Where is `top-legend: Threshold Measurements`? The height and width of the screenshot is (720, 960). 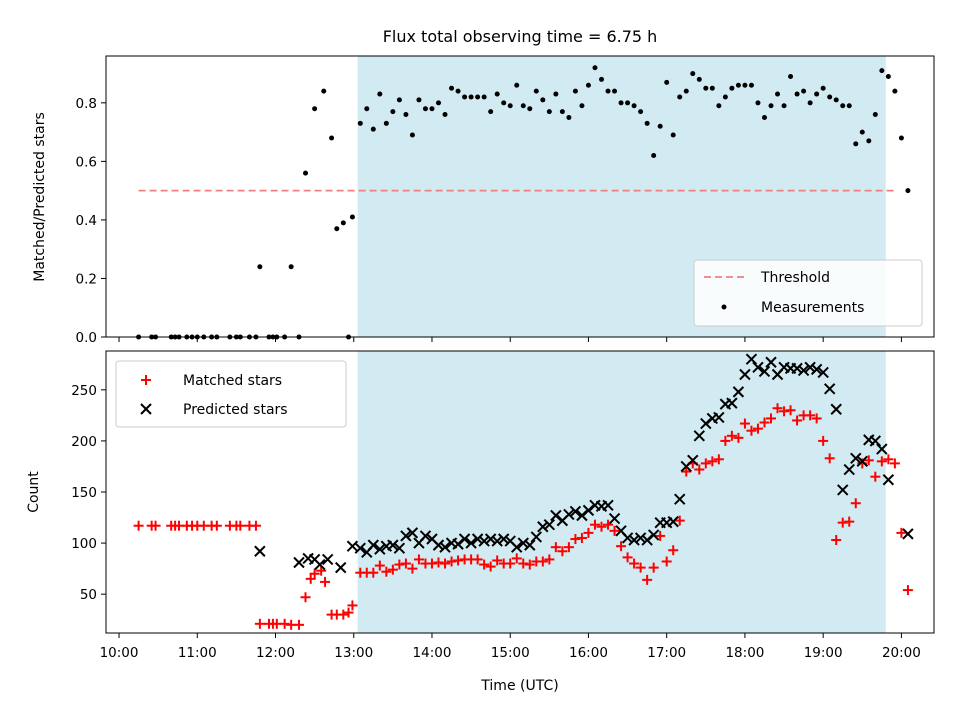 top-legend: Threshold Measurements is located at coordinates (808, 293).